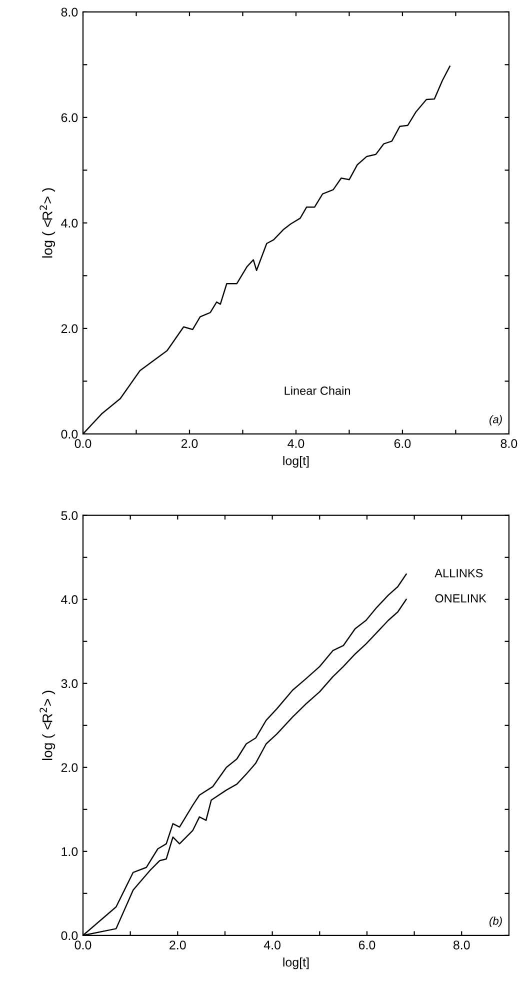  What do you see at coordinates (496, 420) in the screenshot?
I see `annotation: (a)` at bounding box center [496, 420].